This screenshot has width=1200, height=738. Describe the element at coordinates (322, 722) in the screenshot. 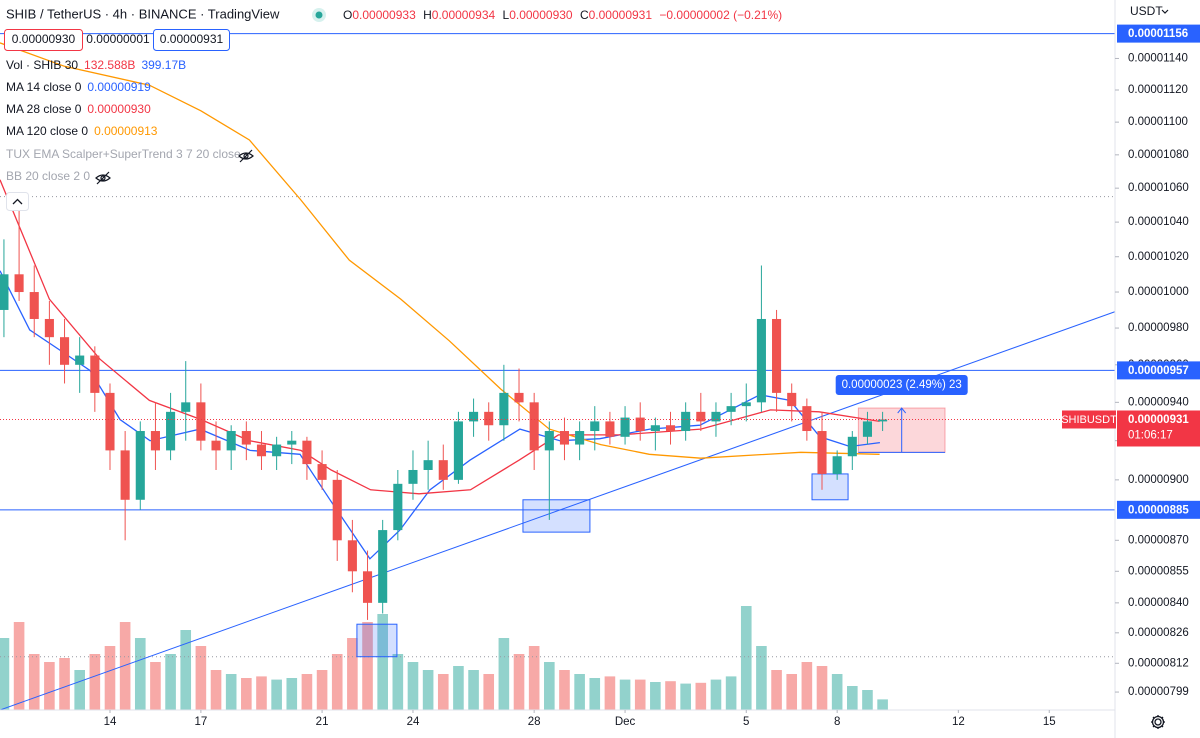

I see `x-tick-label: 21` at that location.